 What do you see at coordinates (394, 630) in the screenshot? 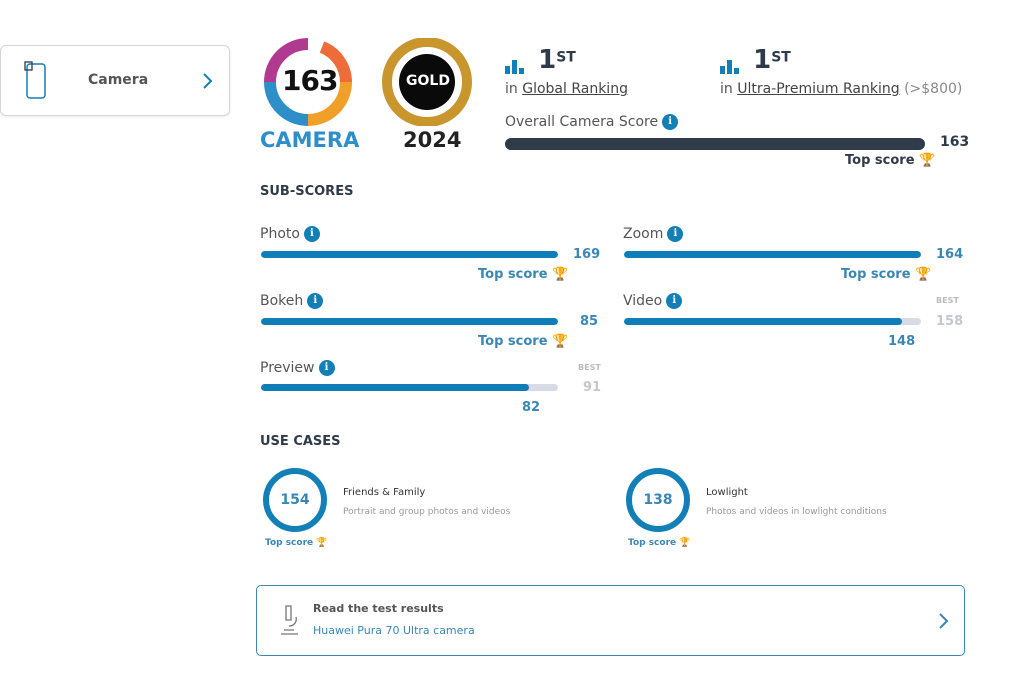
I see `test-results-link: Huawei Pura 70 Ultra camera` at bounding box center [394, 630].